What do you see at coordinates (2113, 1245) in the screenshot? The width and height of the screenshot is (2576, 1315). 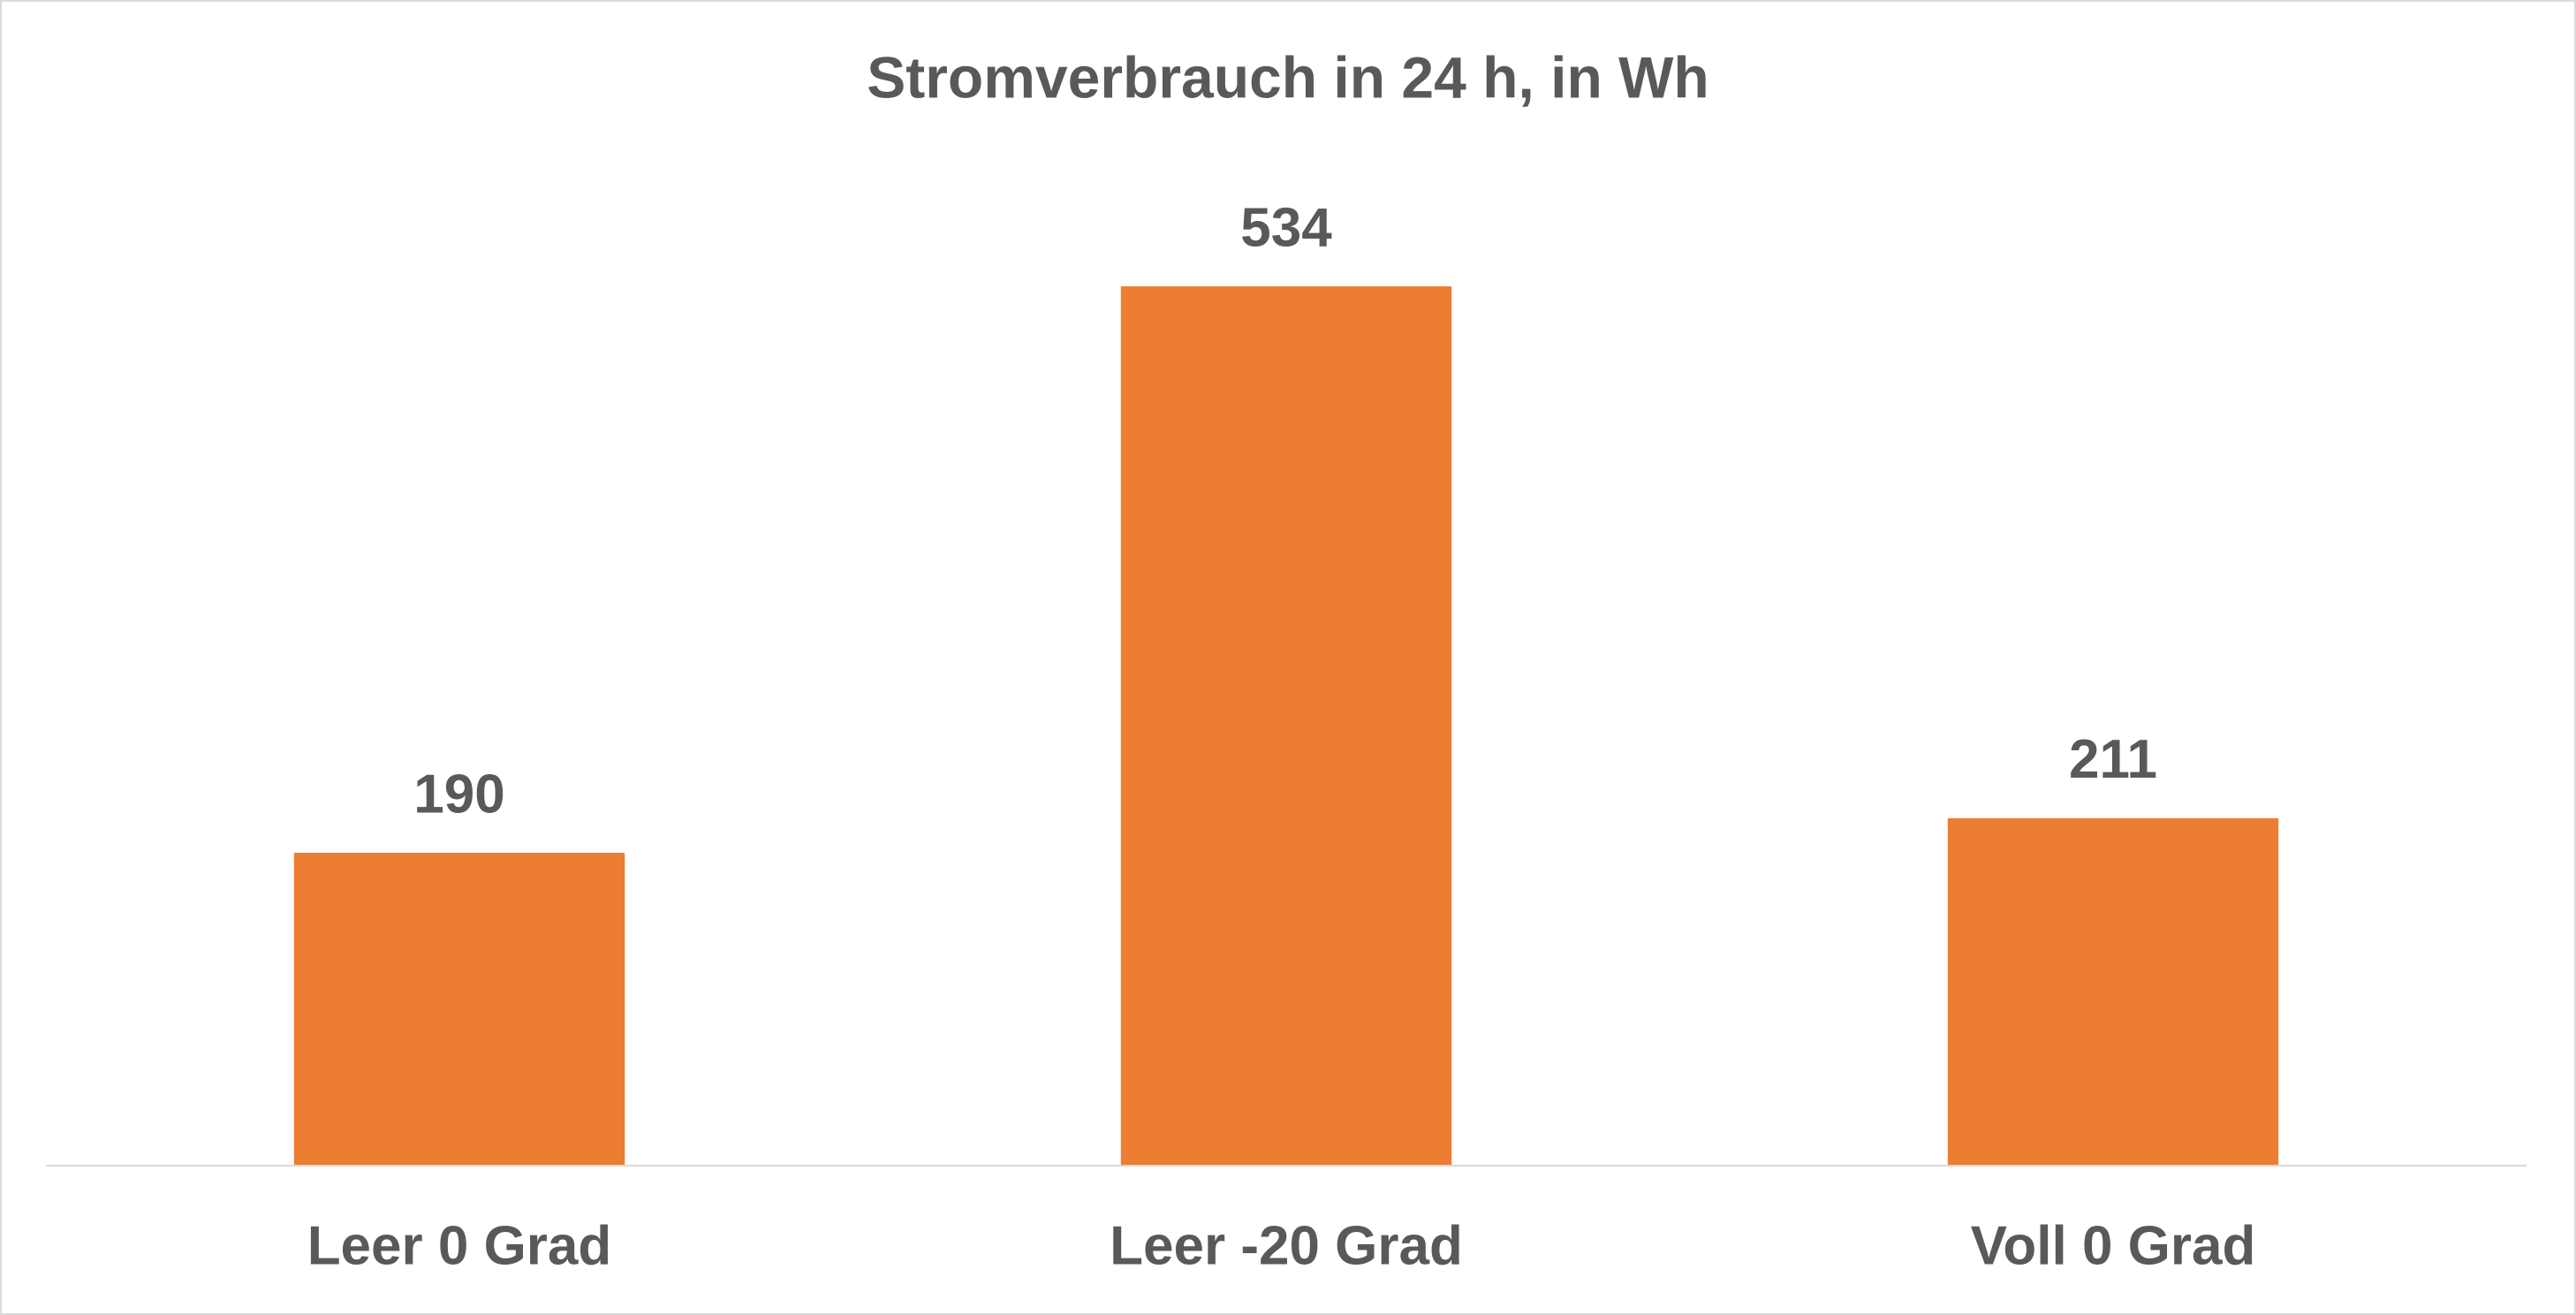 I see `x-tick-label: Voll 0 Grad` at bounding box center [2113, 1245].